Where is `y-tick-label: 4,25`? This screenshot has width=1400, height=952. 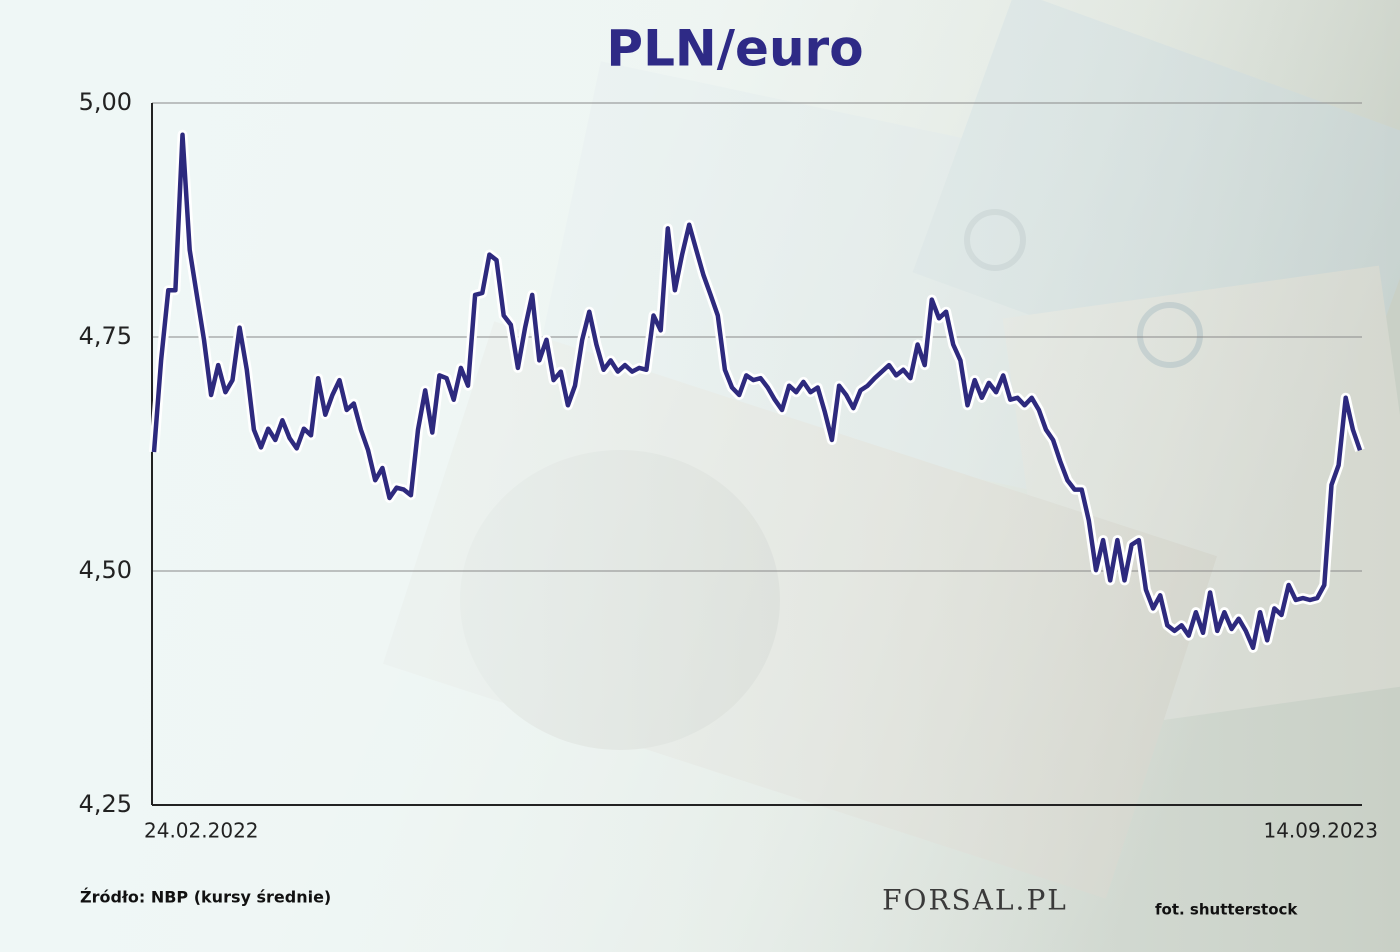 y-tick-label: 4,25 is located at coordinates (105, 804).